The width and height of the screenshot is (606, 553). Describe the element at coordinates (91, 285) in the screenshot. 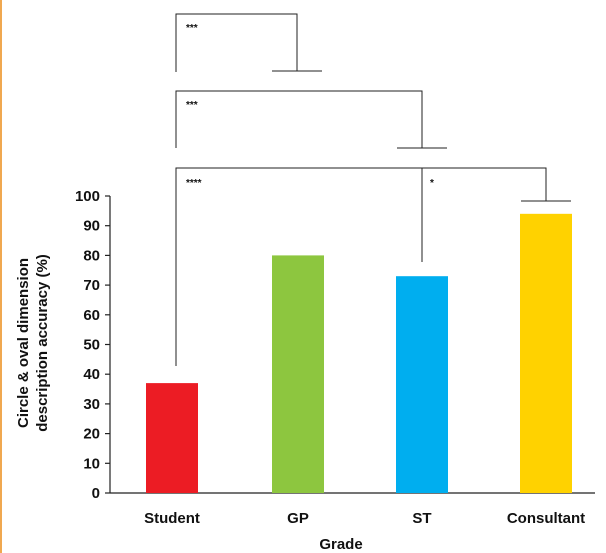

I see `y-tick-label: 70` at that location.